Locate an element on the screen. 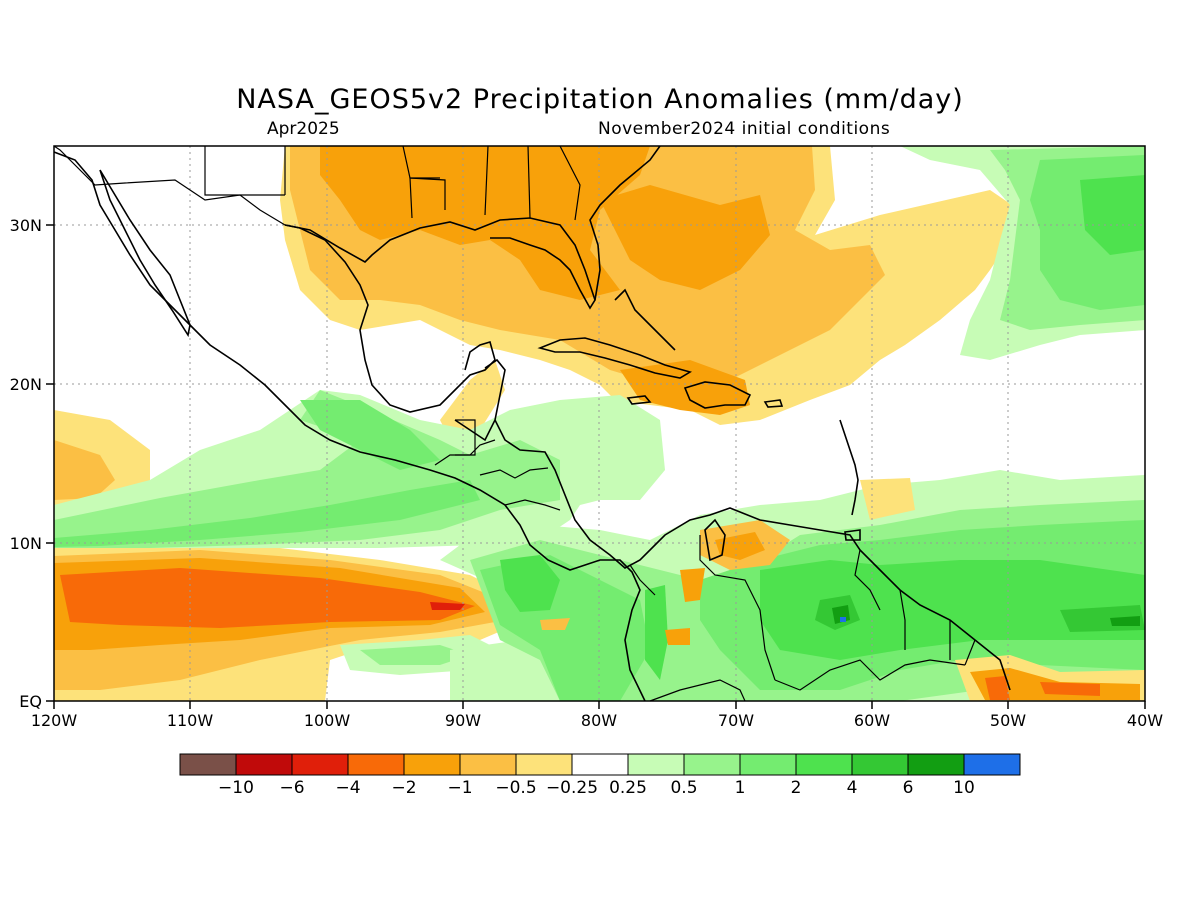 The width and height of the screenshot is (1200, 900). lat-tick-label: 10N is located at coordinates (26, 543).